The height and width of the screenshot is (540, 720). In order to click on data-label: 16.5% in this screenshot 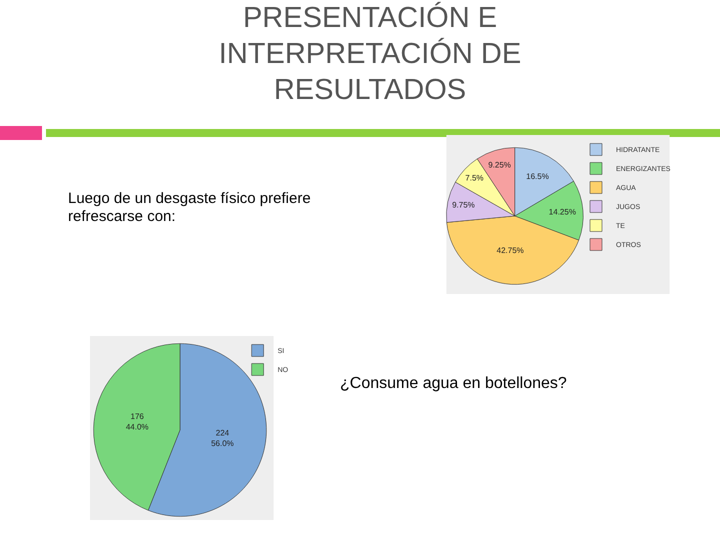, I will do `click(537, 176)`.